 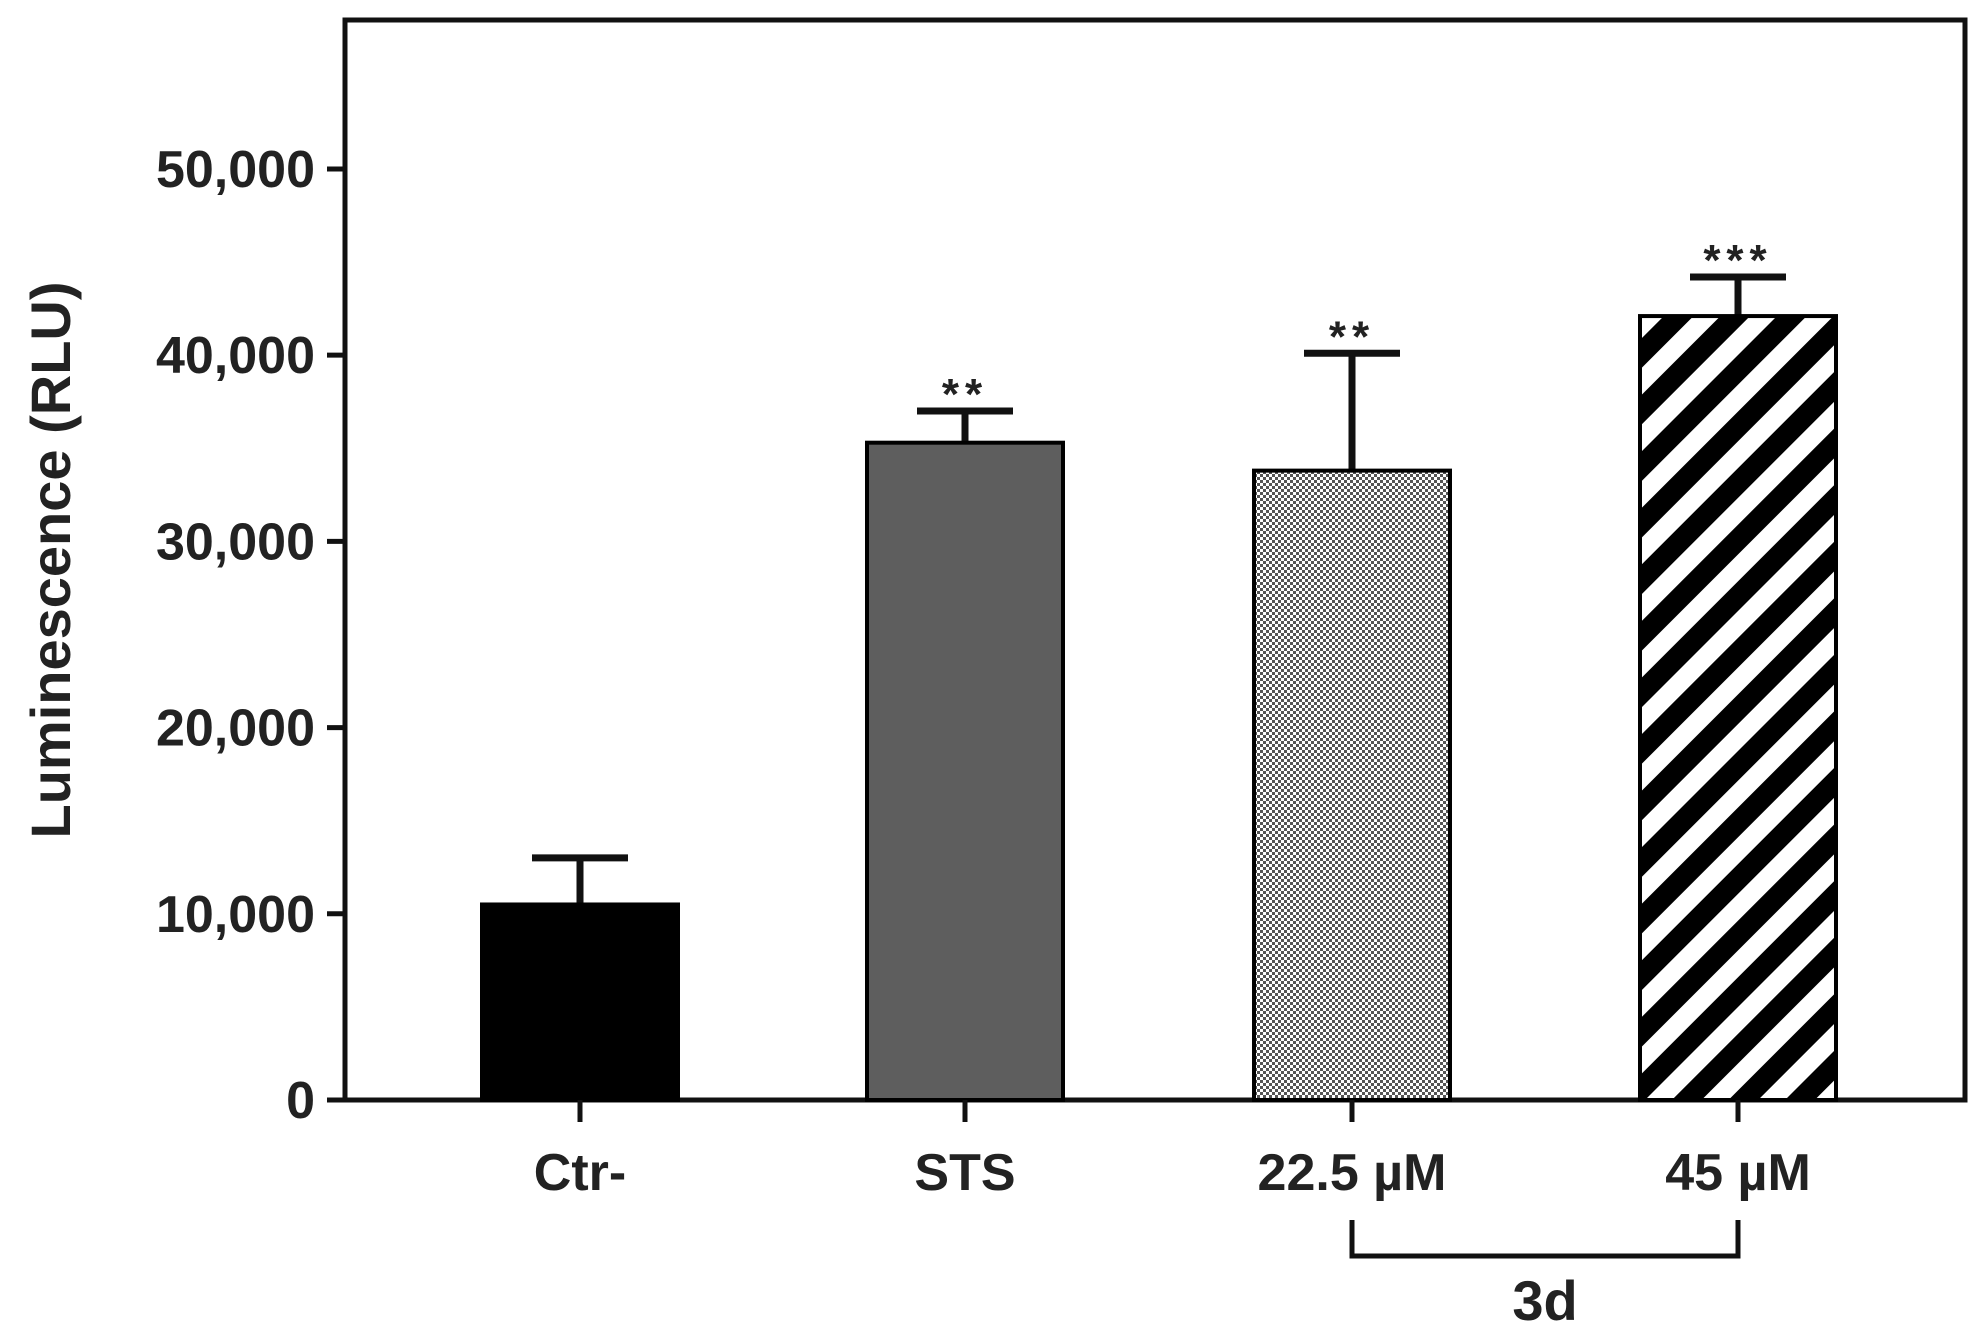 I want to click on group-bracket: 3d, so click(x=1545, y=1276).